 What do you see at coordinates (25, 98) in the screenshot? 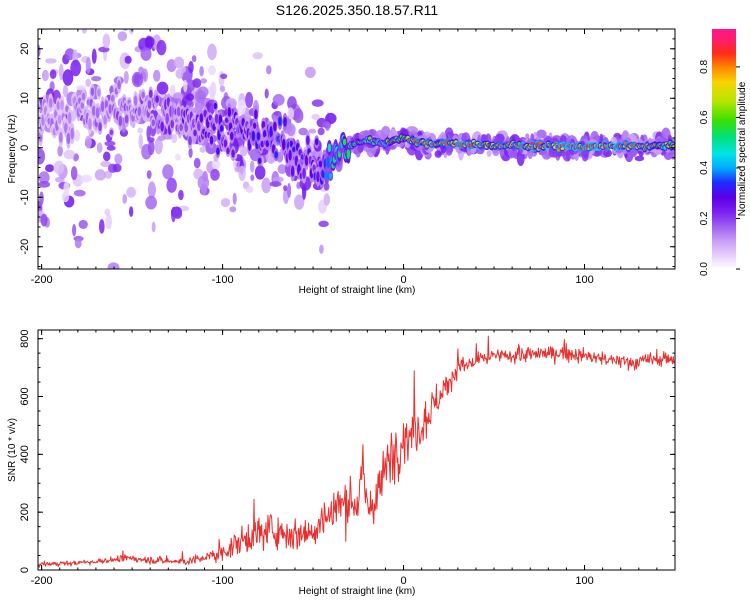
I see `y-tick-label: 10` at bounding box center [25, 98].